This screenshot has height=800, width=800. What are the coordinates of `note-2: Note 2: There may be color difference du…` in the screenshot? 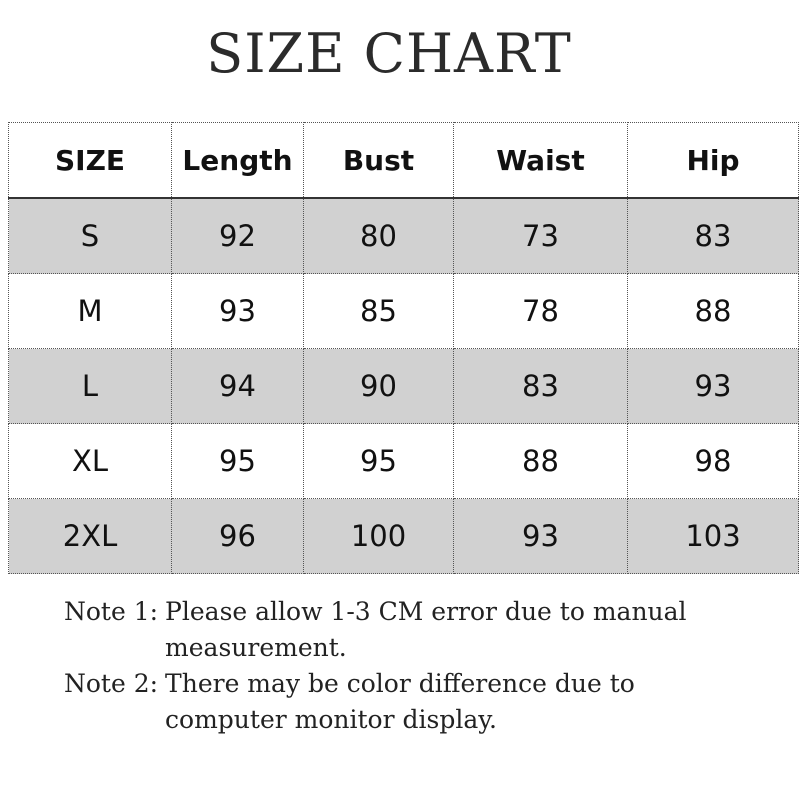 It's located at (394, 702).